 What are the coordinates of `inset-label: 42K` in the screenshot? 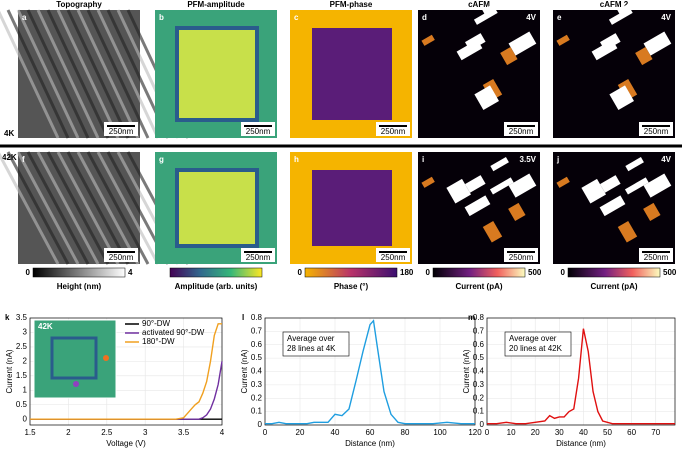 It's located at (45, 326).